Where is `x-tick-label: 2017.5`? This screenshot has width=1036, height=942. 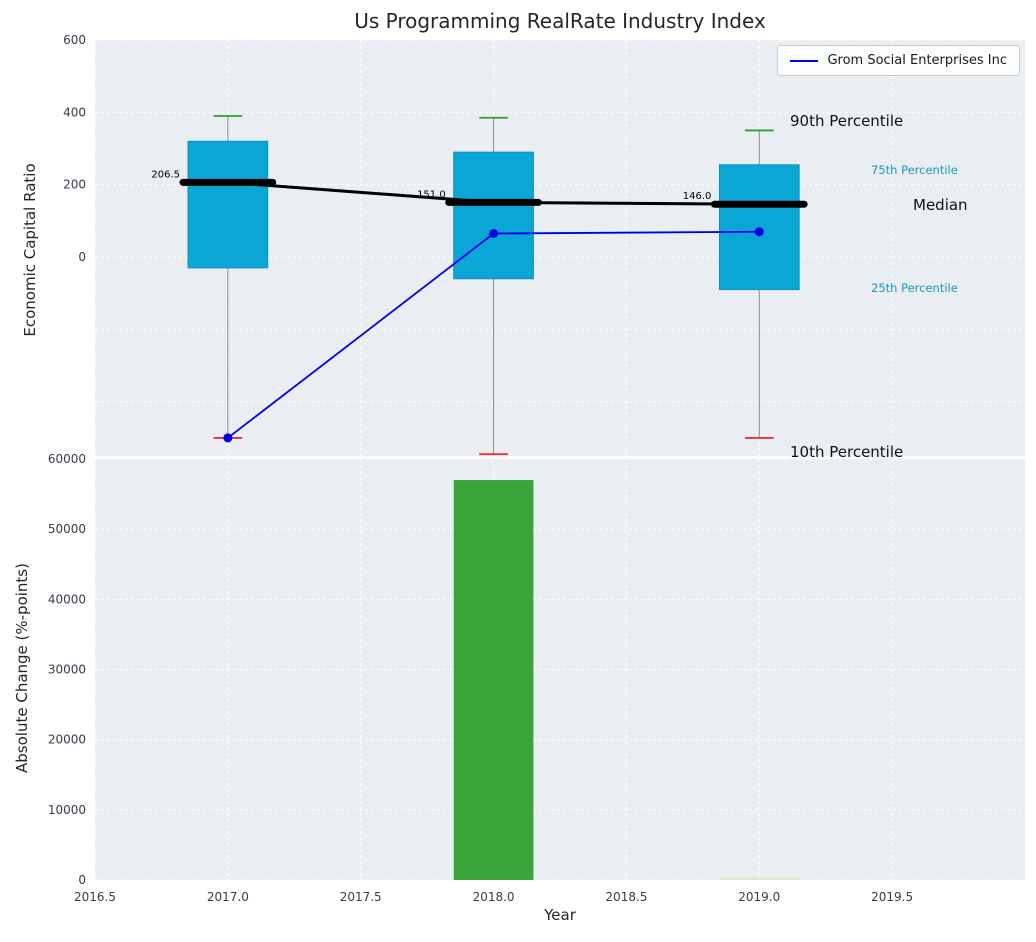
x-tick-label: 2017.5 is located at coordinates (361, 897).